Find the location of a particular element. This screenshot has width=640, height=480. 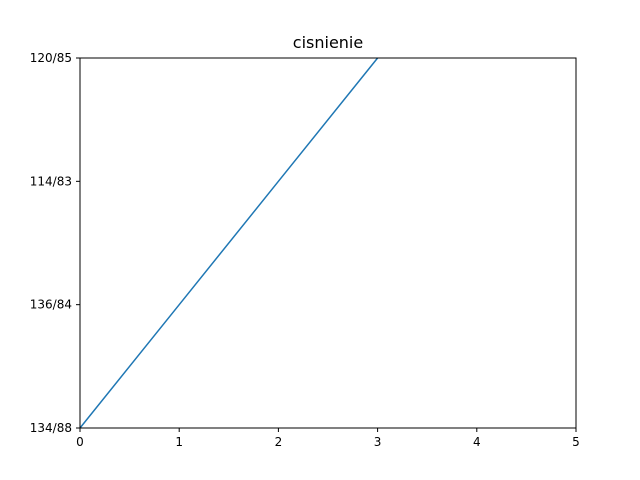

y-axis: 134/88 136/84 114/83 120/85 is located at coordinates (55, 243).